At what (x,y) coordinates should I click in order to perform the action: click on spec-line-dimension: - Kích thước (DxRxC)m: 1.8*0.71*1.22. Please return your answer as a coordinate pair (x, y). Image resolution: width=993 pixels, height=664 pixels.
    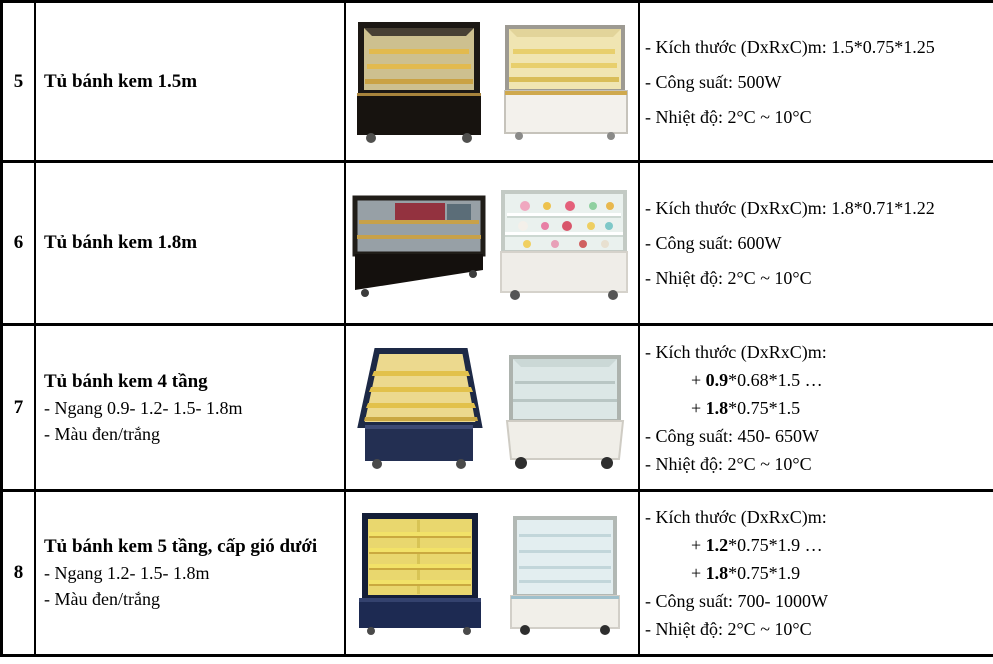
    Looking at the image, I should click on (790, 208).